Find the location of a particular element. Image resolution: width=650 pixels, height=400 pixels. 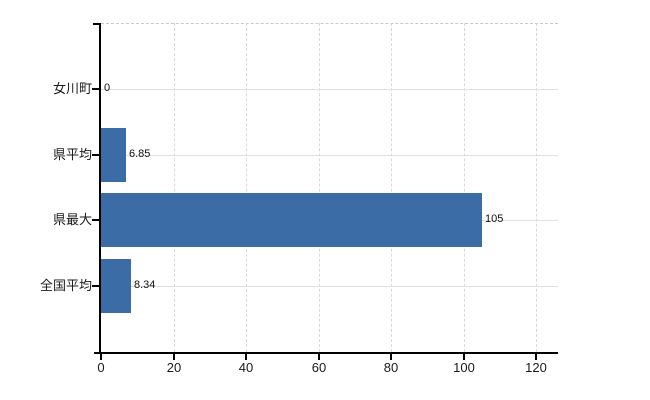

value-label: 8.34 is located at coordinates (145, 285).